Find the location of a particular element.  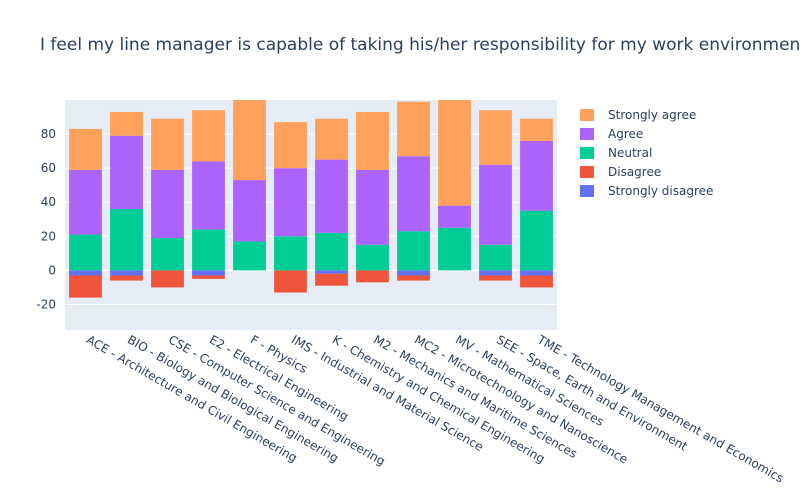

y-tick-label: 20 is located at coordinates (48, 236).